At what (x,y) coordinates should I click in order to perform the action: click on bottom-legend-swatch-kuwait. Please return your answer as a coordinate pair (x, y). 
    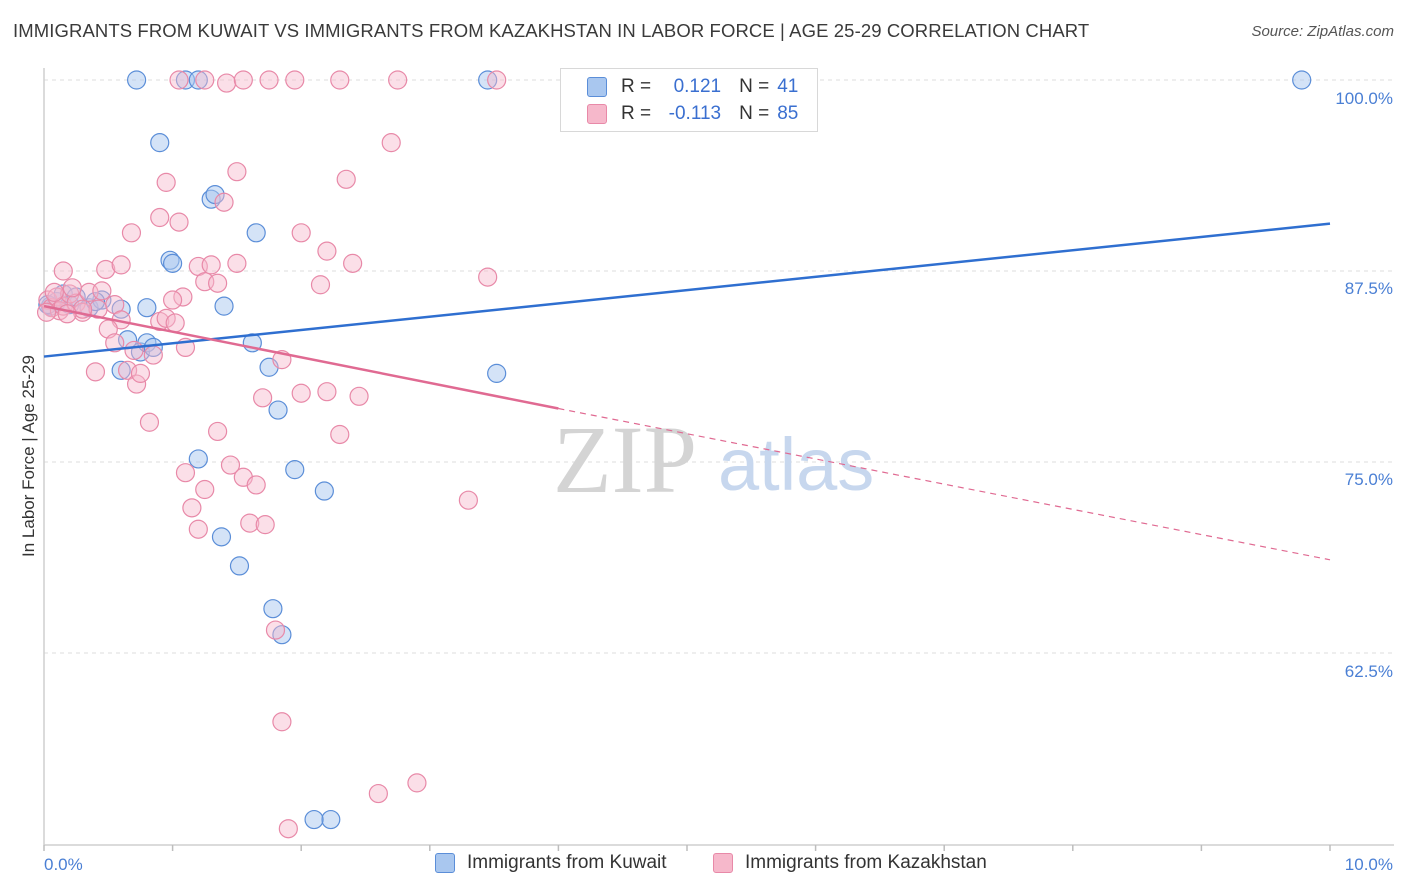
    Looking at the image, I should click on (445, 863).